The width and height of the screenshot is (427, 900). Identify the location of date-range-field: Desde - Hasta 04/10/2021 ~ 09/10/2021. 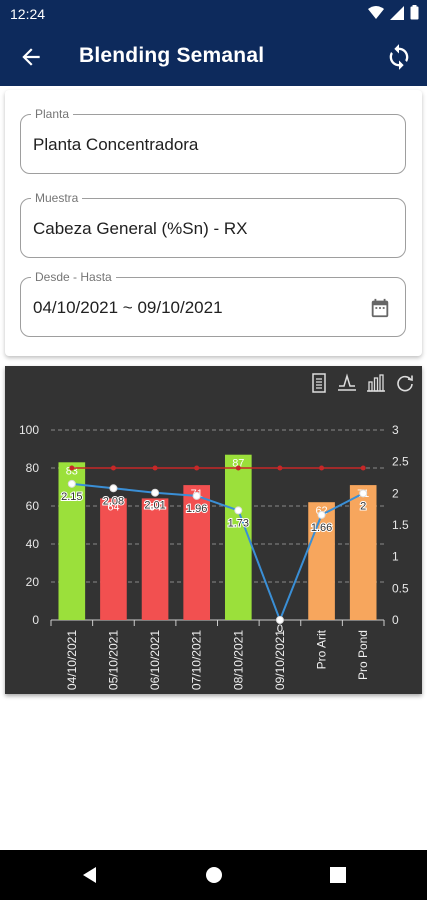
(213, 303).